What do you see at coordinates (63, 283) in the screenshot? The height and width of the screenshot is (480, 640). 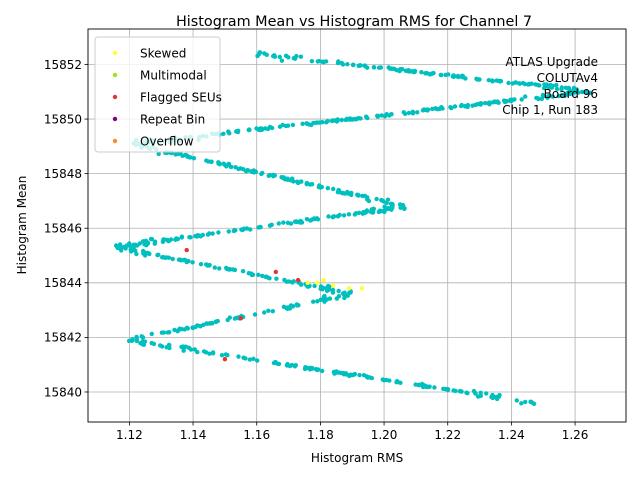 I see `y-tick-label: 15844` at bounding box center [63, 283].